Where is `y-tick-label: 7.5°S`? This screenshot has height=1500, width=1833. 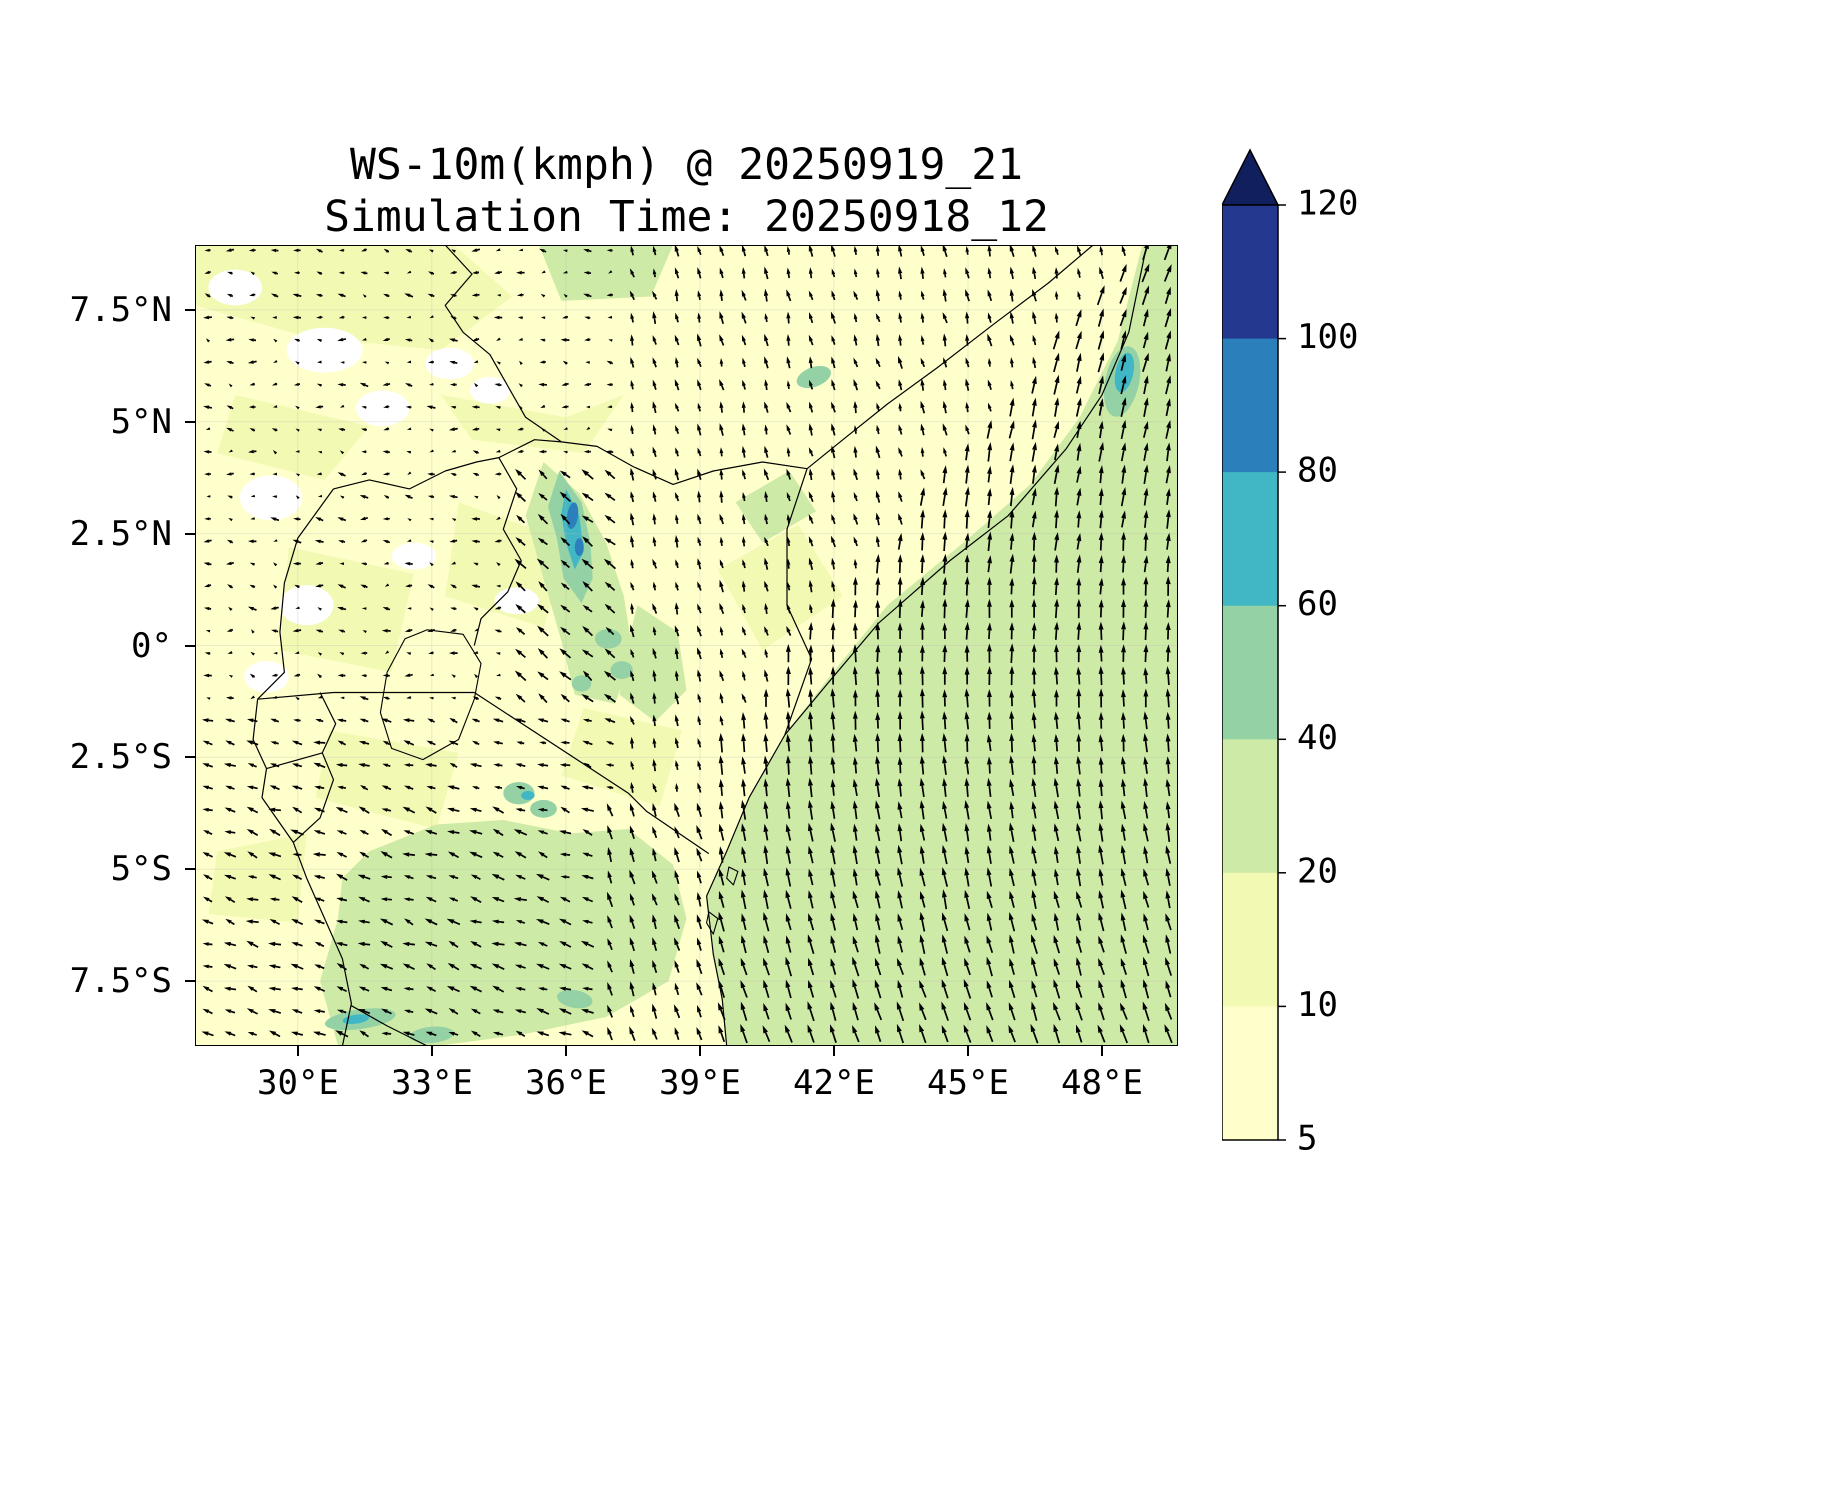
y-tick-label: 7.5°S is located at coordinates (120, 981).